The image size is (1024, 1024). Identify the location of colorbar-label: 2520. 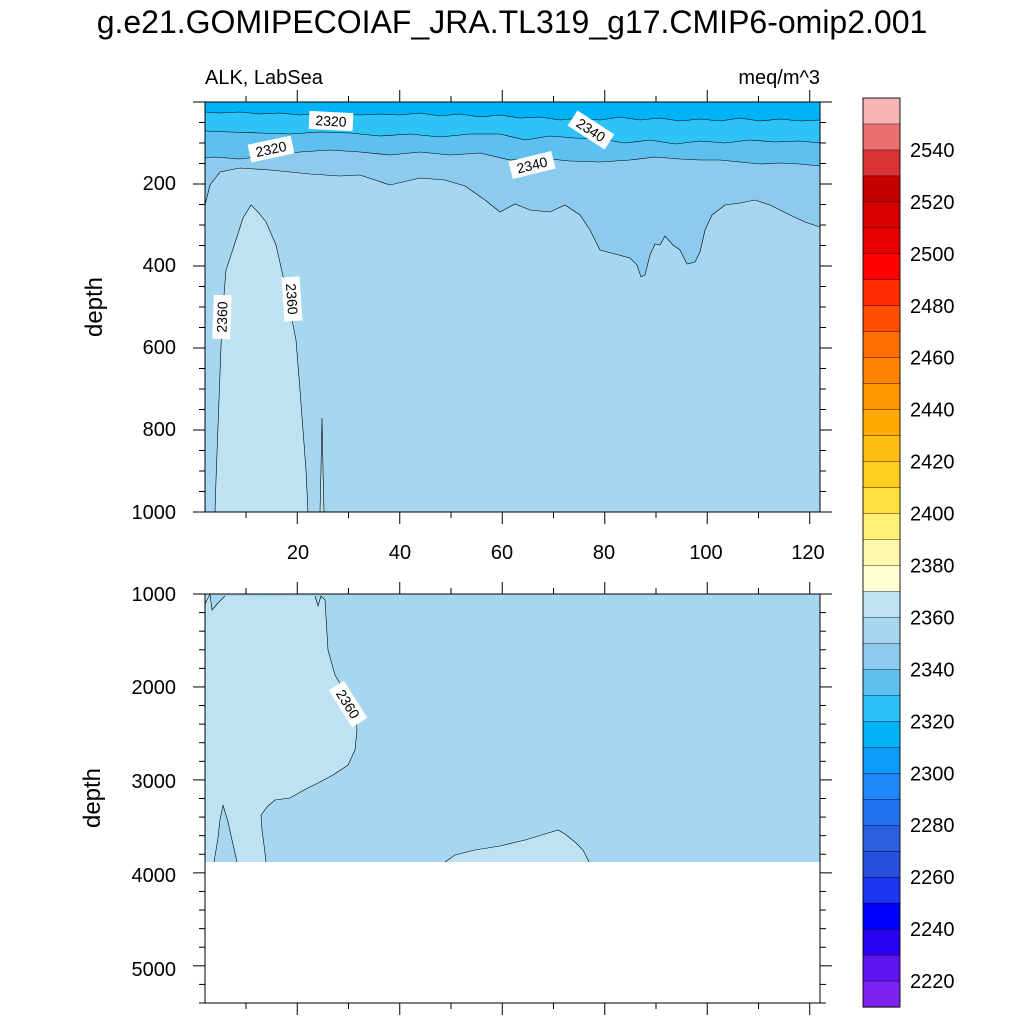
(932, 203).